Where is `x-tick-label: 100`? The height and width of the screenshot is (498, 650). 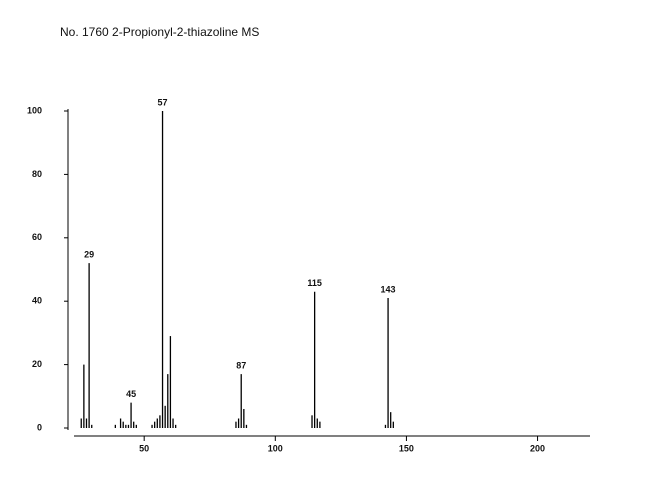 x-tick-label: 100 is located at coordinates (275, 448).